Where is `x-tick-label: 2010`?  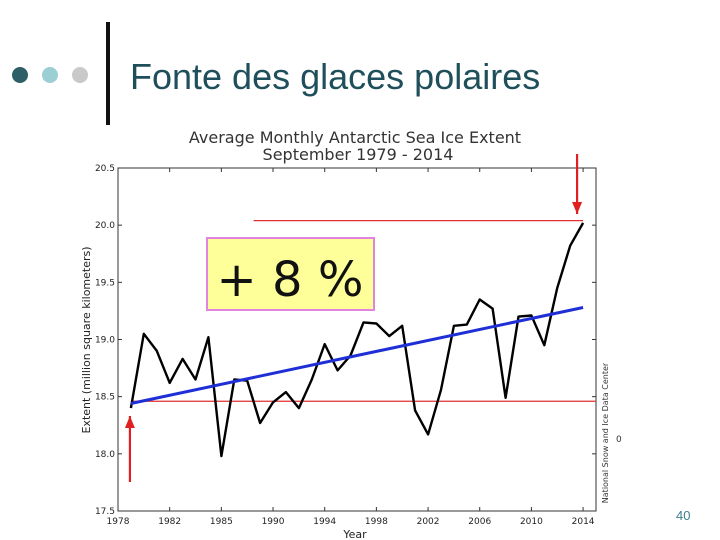
x-tick-label: 2010 is located at coordinates (531, 522).